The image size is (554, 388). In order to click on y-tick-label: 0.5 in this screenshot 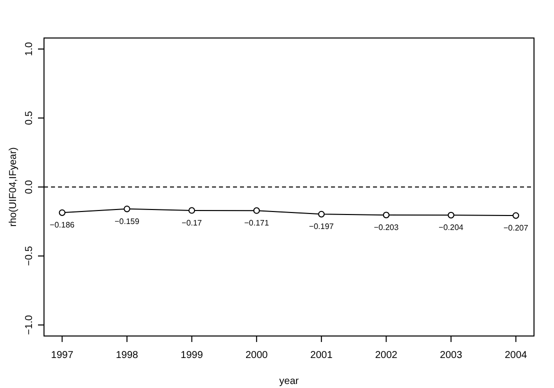, I will do `click(29, 117)`.